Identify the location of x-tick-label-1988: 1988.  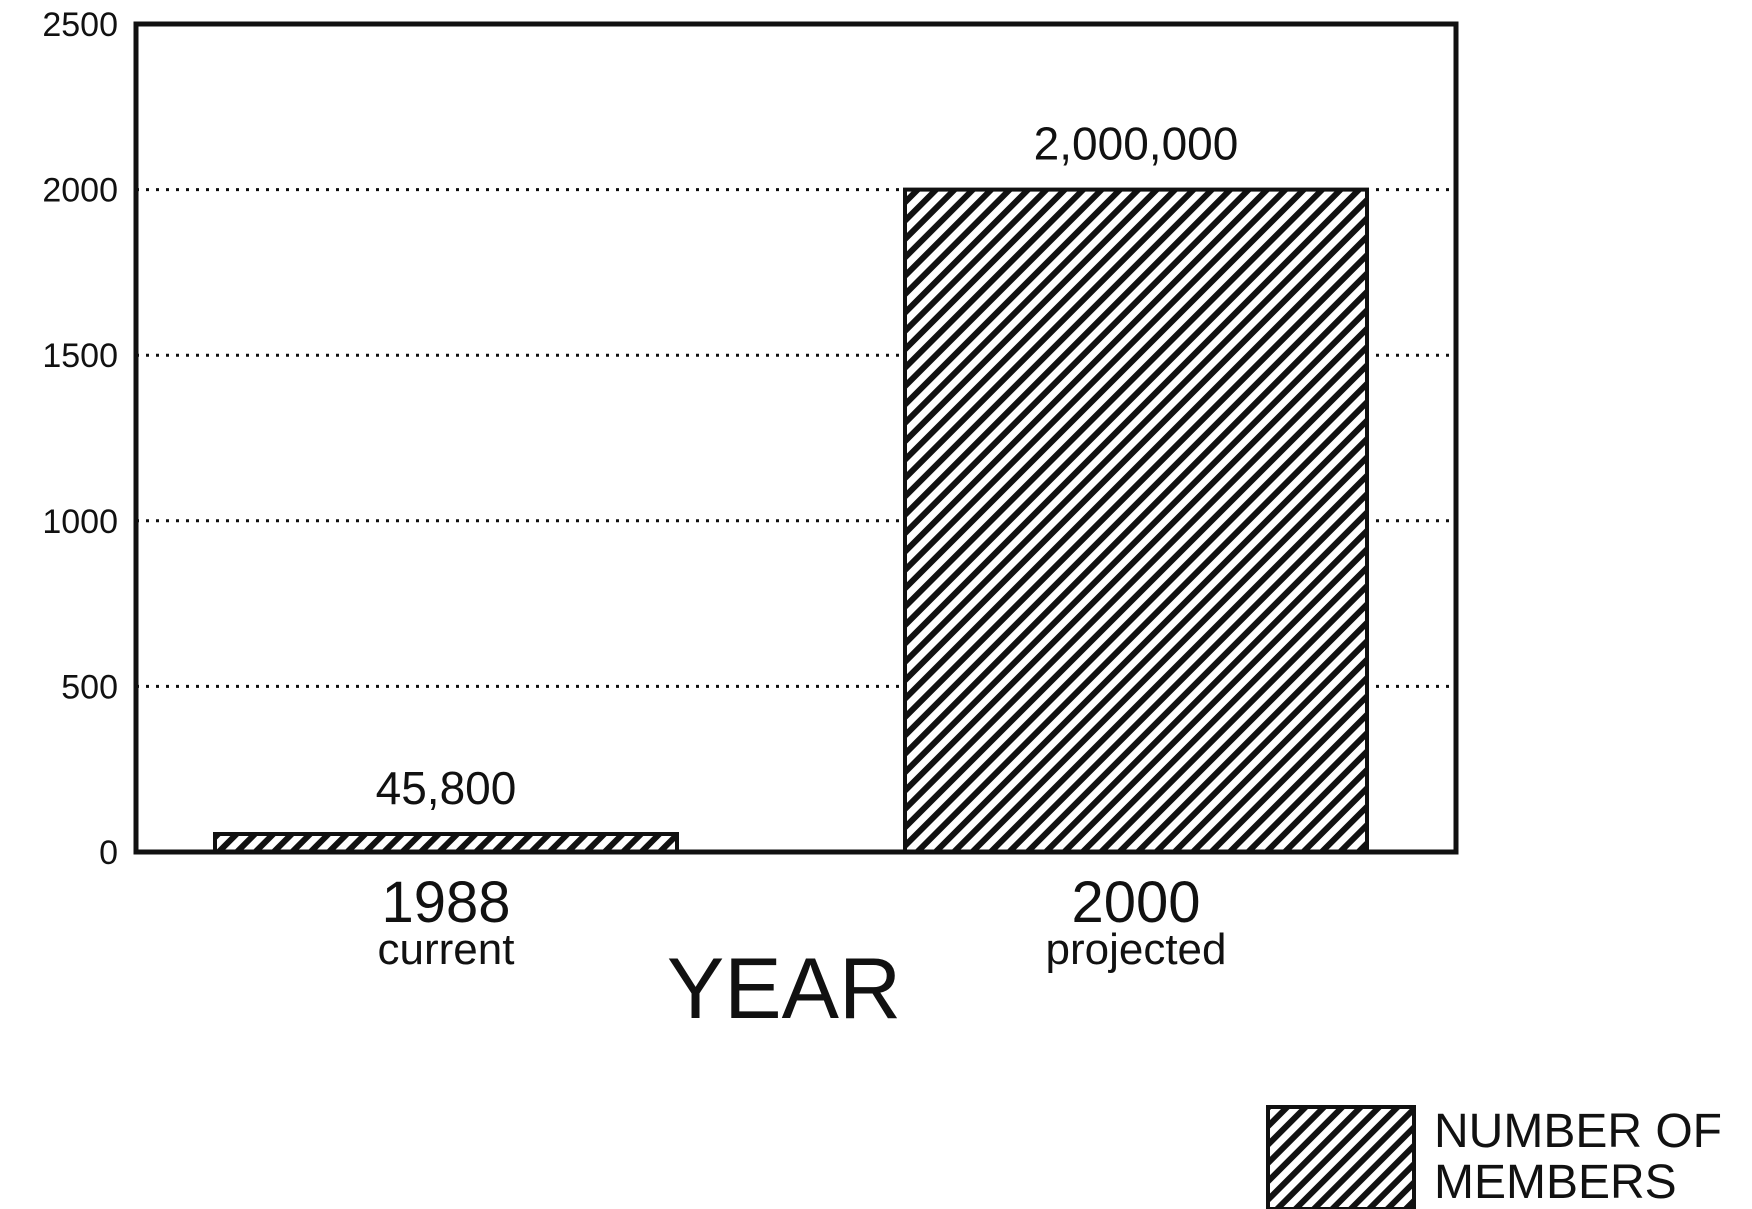
(445, 902).